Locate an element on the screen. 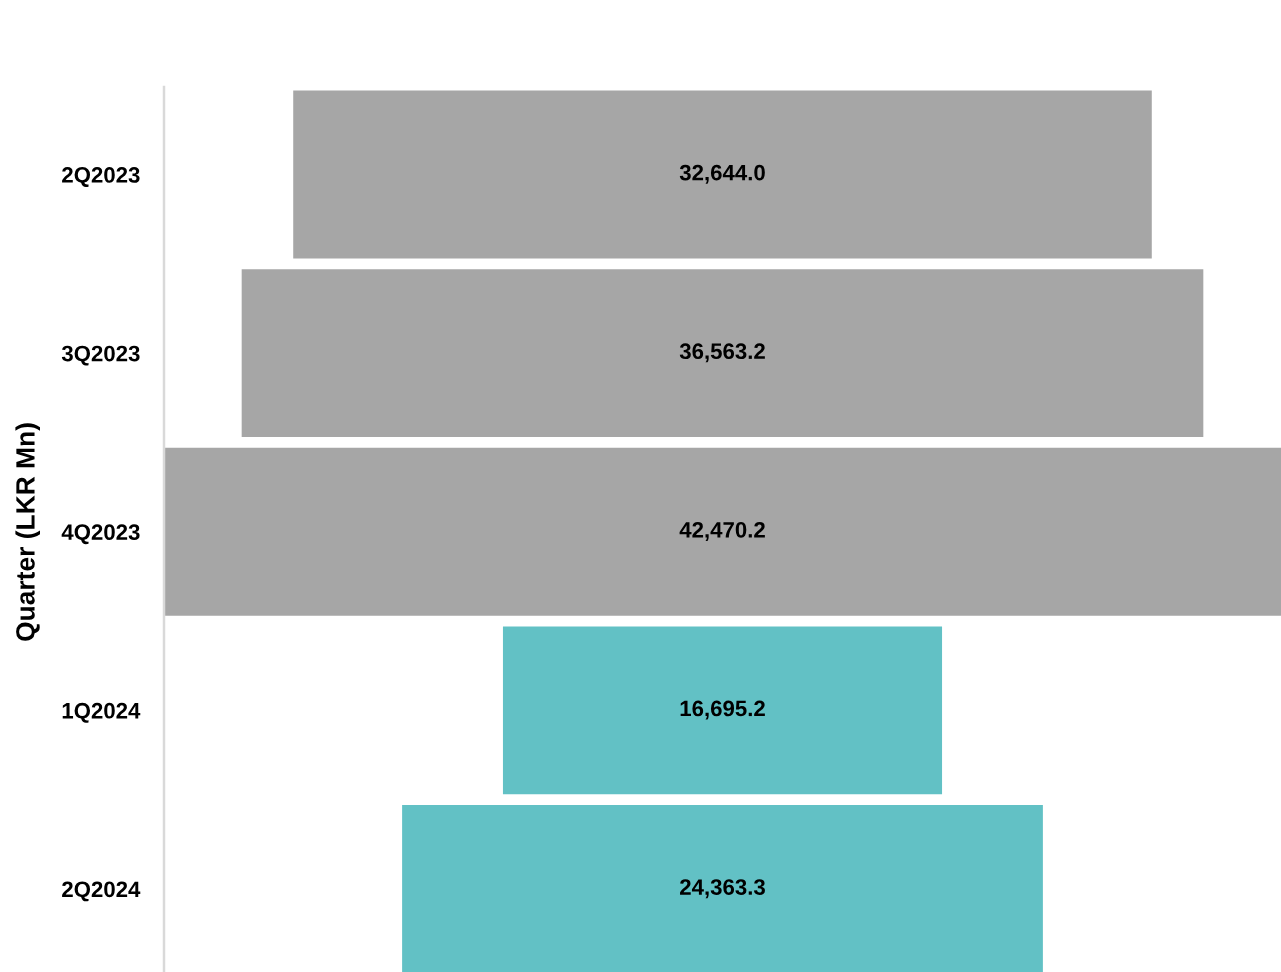 The image size is (1281, 972). category-label: 4Q2023 is located at coordinates (100, 534).